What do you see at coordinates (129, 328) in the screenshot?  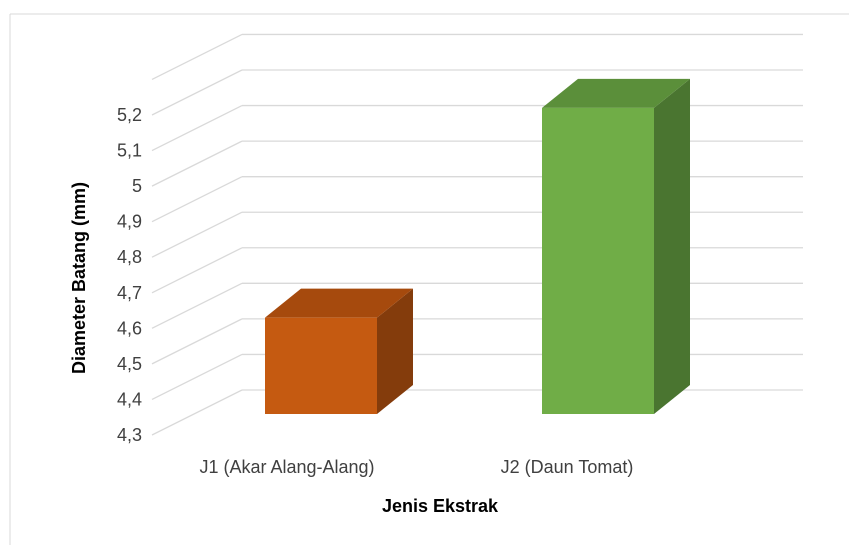 I see `y-tick-label: 4,6` at bounding box center [129, 328].